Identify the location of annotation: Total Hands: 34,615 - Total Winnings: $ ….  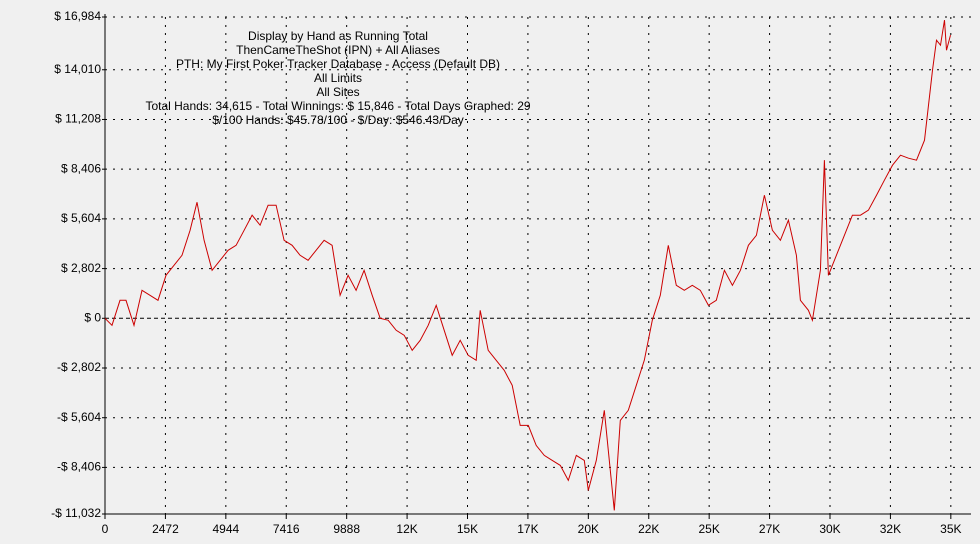
(337, 106).